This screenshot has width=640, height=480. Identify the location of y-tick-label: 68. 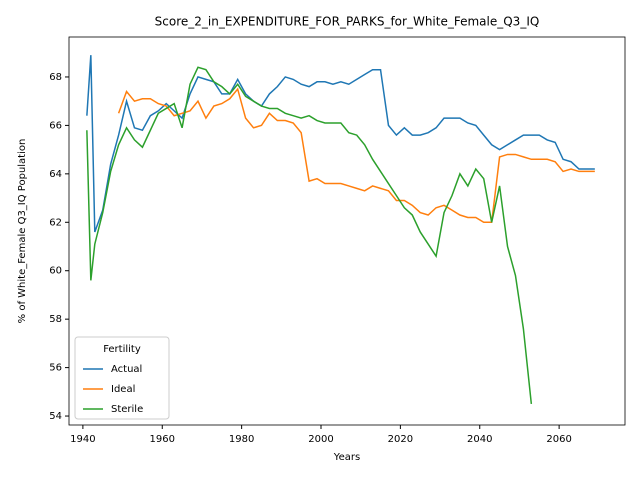
(55, 77).